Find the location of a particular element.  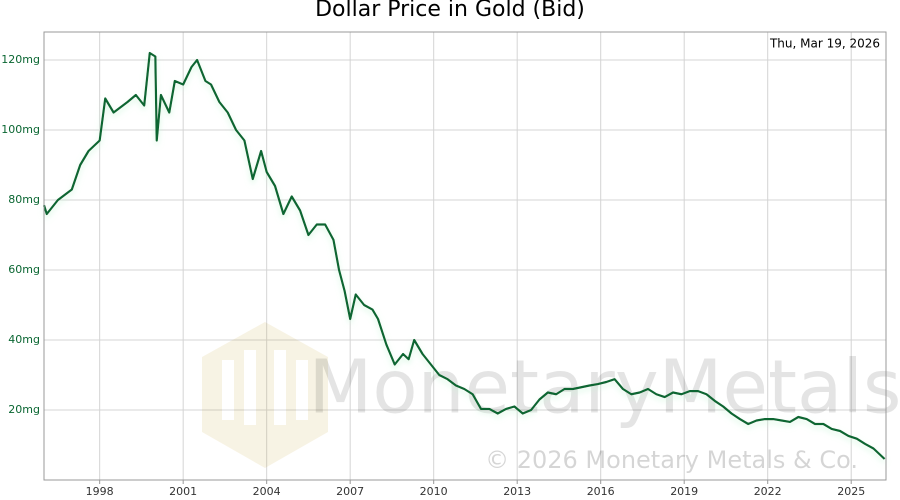

watermark-logo is located at coordinates (265, 395).